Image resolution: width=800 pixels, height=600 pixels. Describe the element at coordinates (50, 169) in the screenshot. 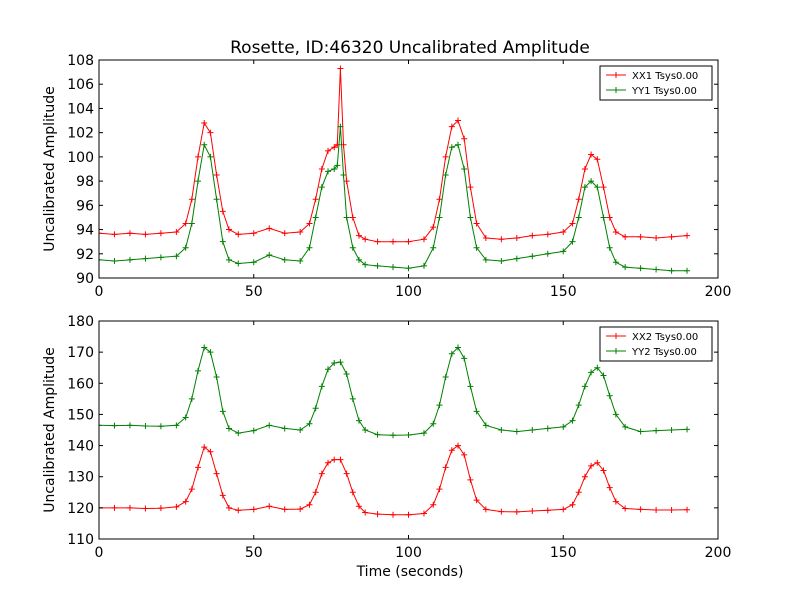

I see `top-y-axis-label: Uncalibrated Amplitude` at that location.